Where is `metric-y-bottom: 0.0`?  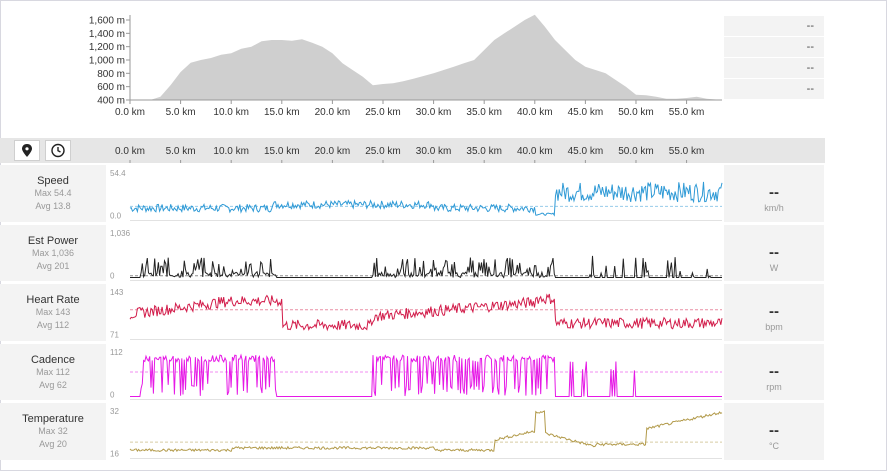 metric-y-bottom: 0.0 is located at coordinates (116, 216).